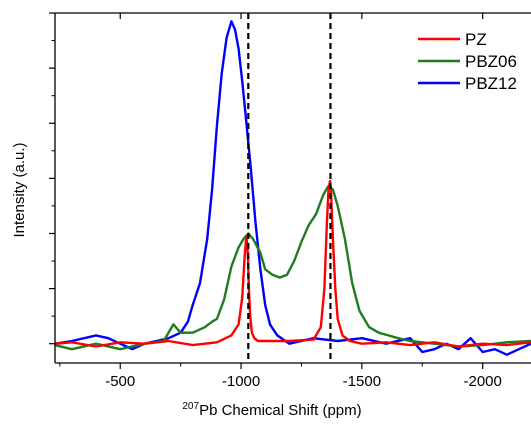 Image resolution: width=531 pixels, height=434 pixels. What do you see at coordinates (476, 39) in the screenshot?
I see `legend-label-pz: PZ` at bounding box center [476, 39].